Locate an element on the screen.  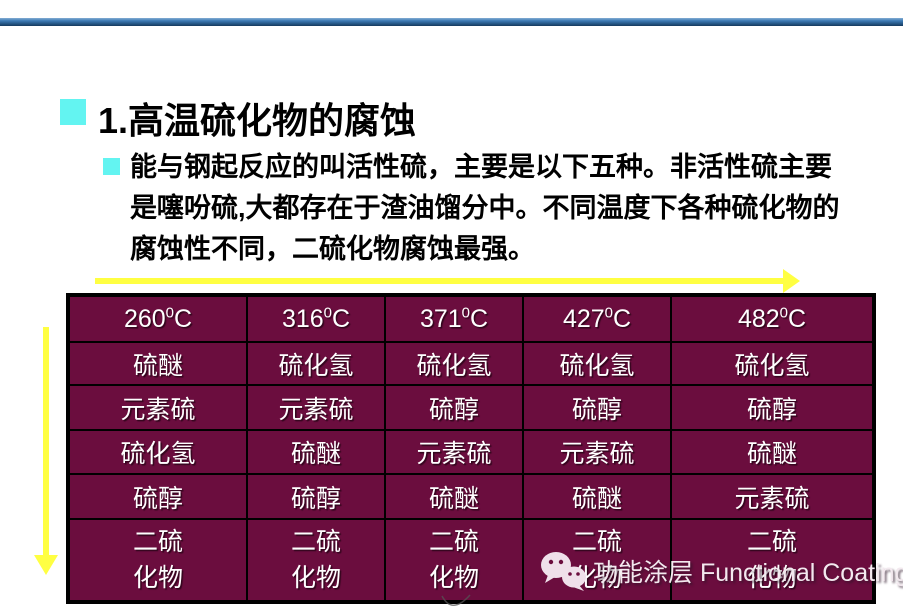
title-bullet-square is located at coordinates (73, 112).